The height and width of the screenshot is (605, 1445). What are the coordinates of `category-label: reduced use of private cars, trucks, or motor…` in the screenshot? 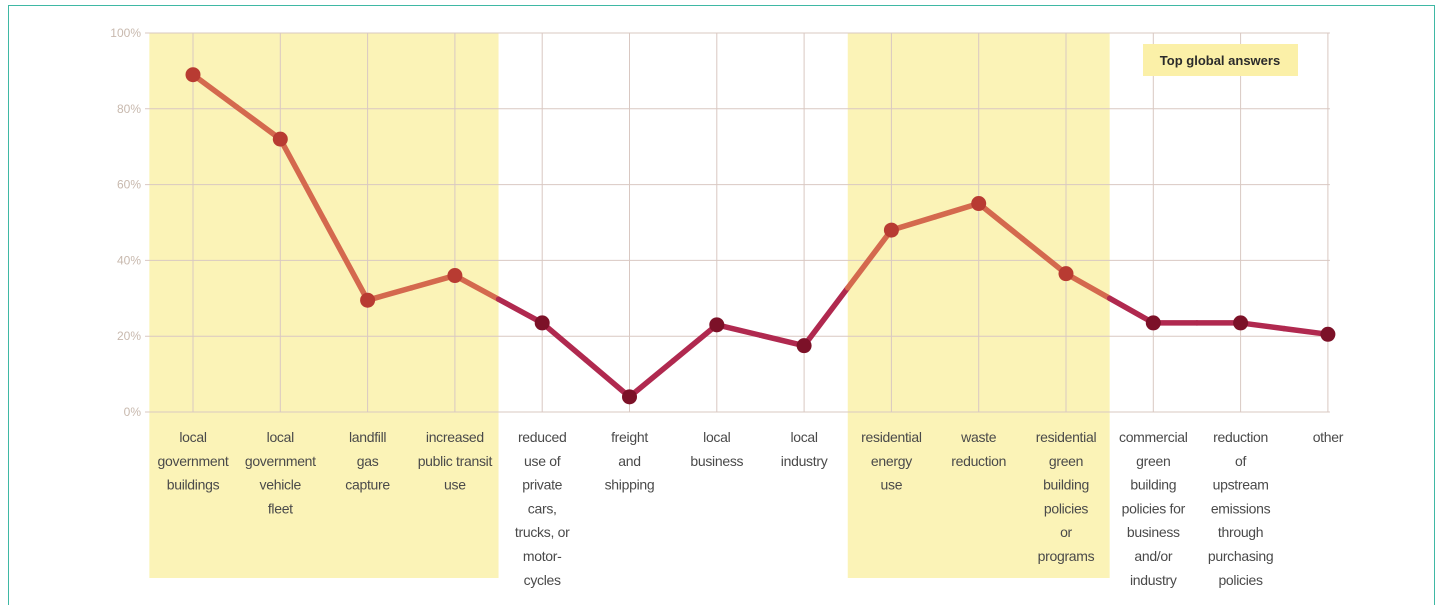 It's located at (542, 508).